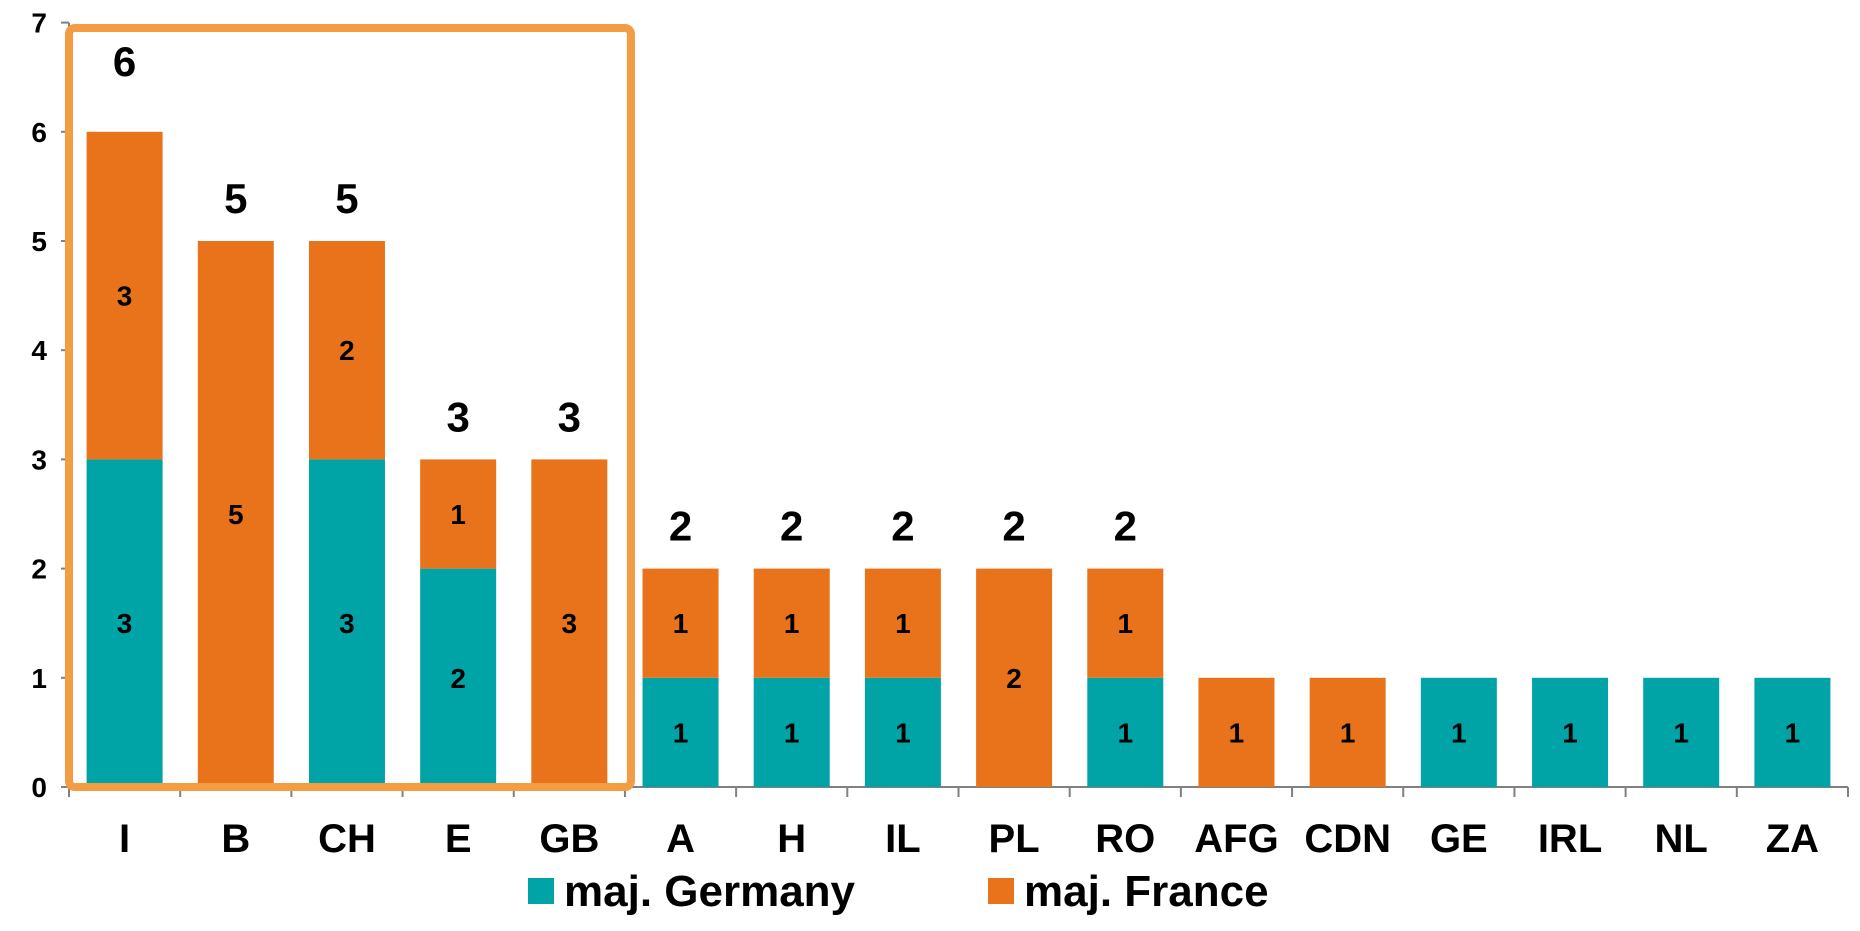  I want to click on x-axis: I B CH E GB A H IL PL RO AFG CDN GE IRL NL ZA, so click(958, 823).